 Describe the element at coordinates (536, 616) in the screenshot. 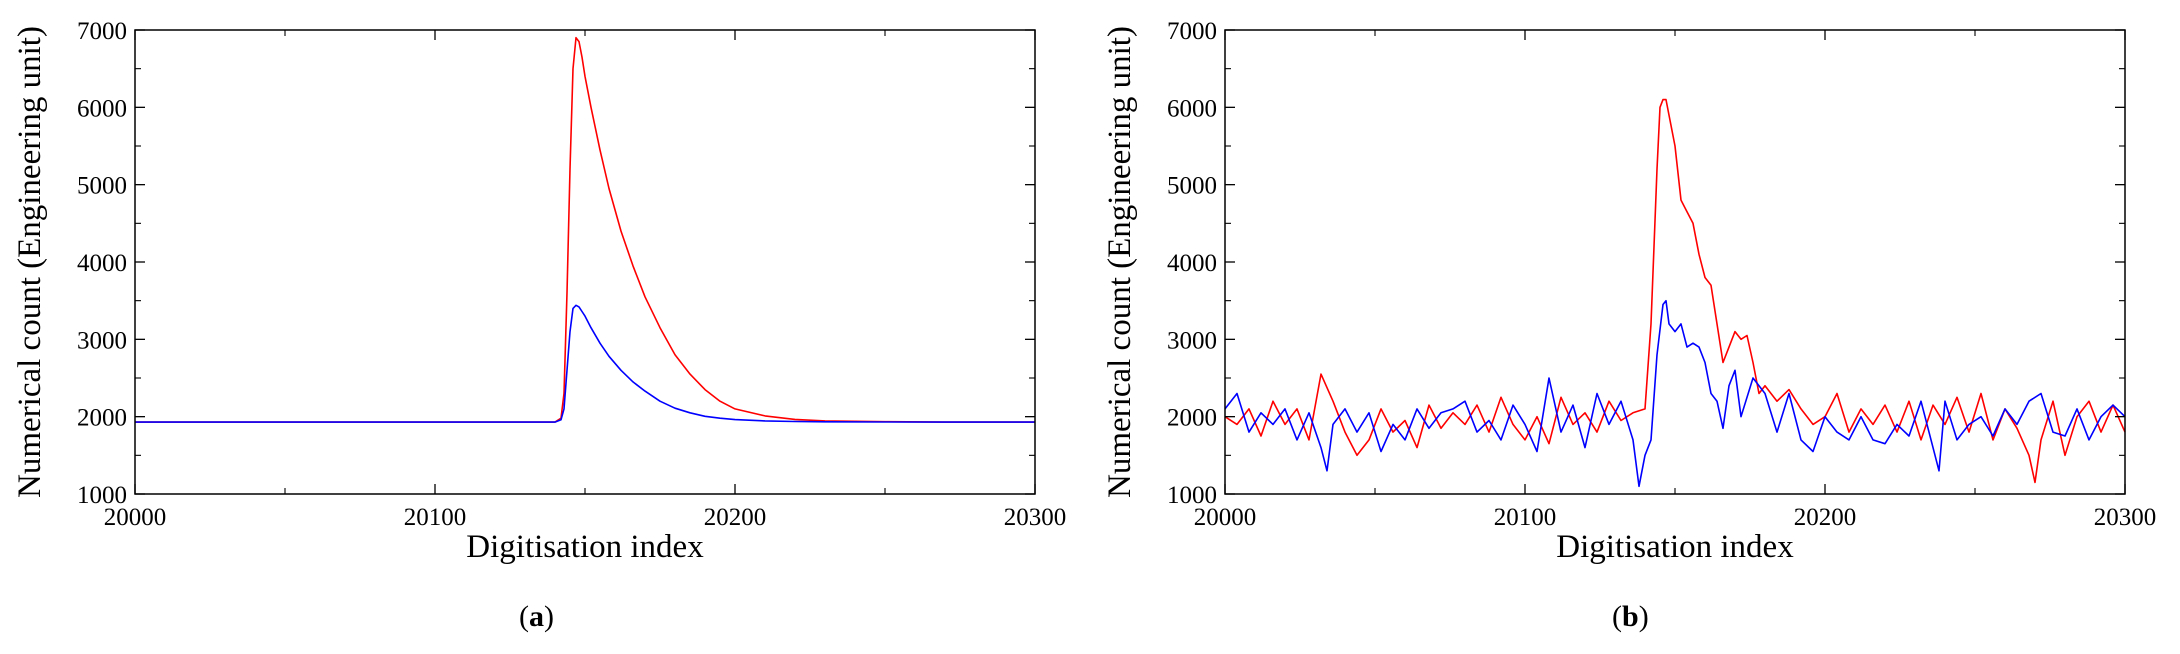

I see `caption-a: (a)` at that location.